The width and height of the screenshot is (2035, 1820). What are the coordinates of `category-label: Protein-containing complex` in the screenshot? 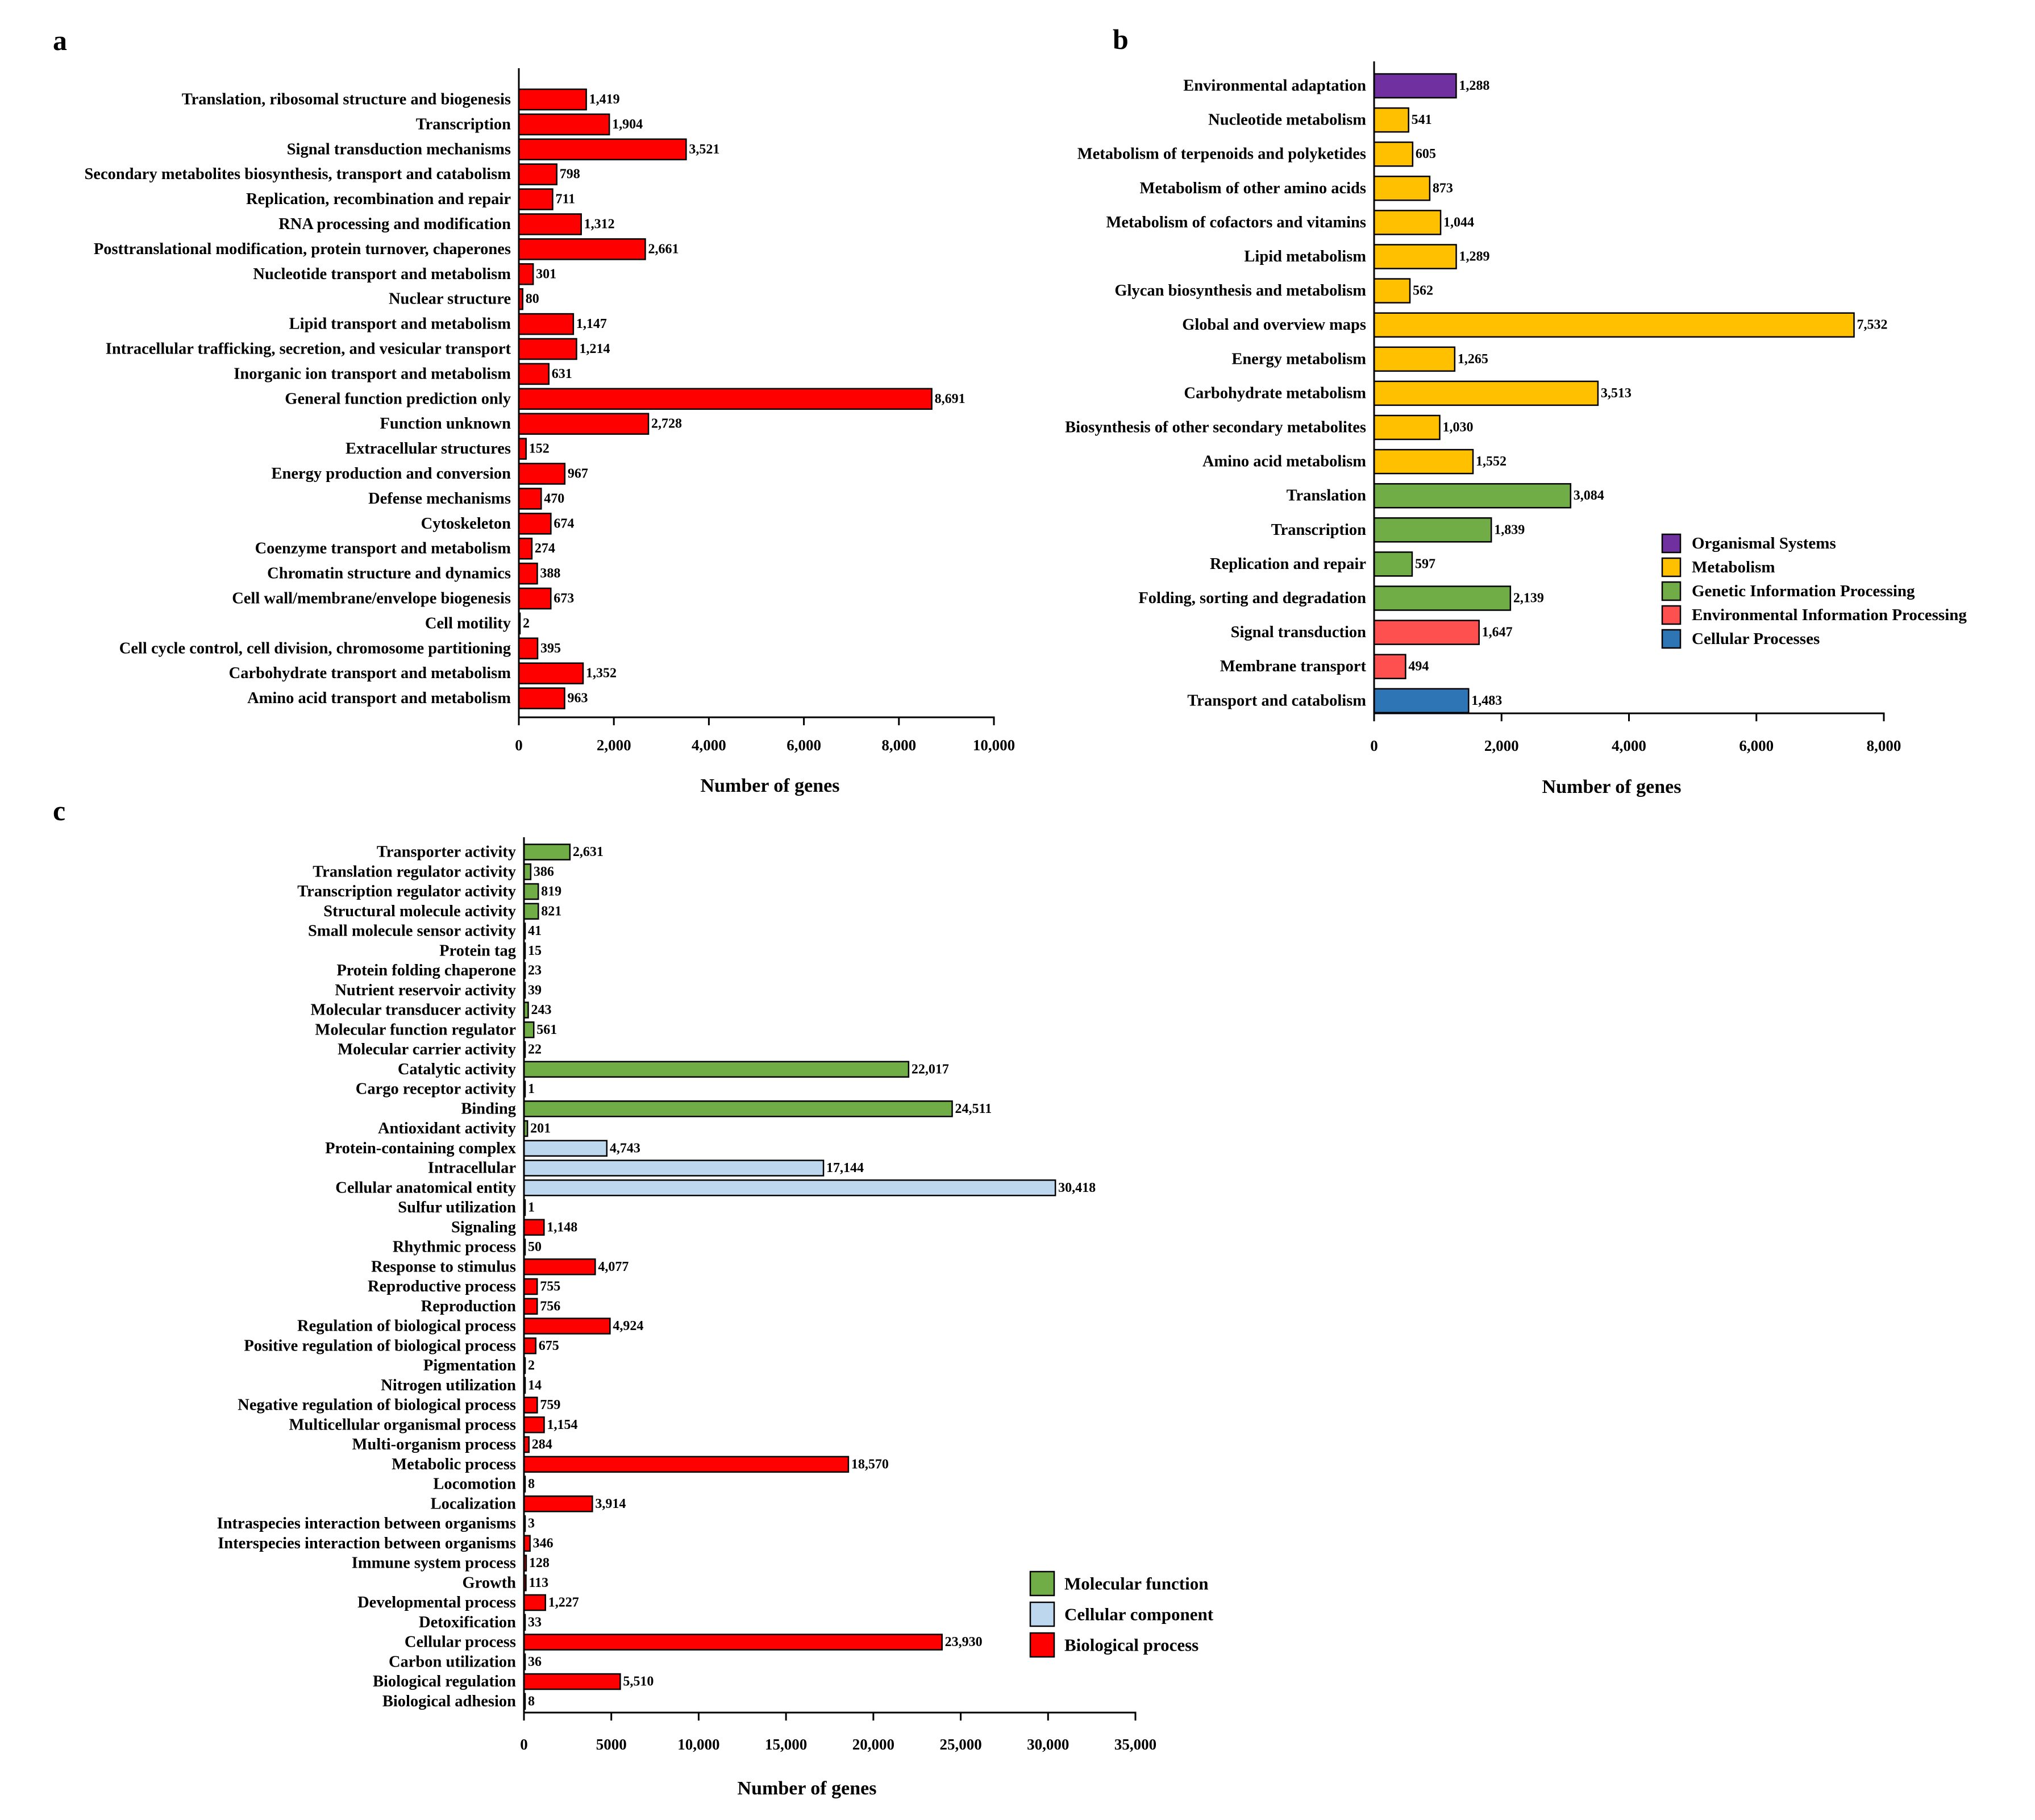 It's located at (421, 1148).